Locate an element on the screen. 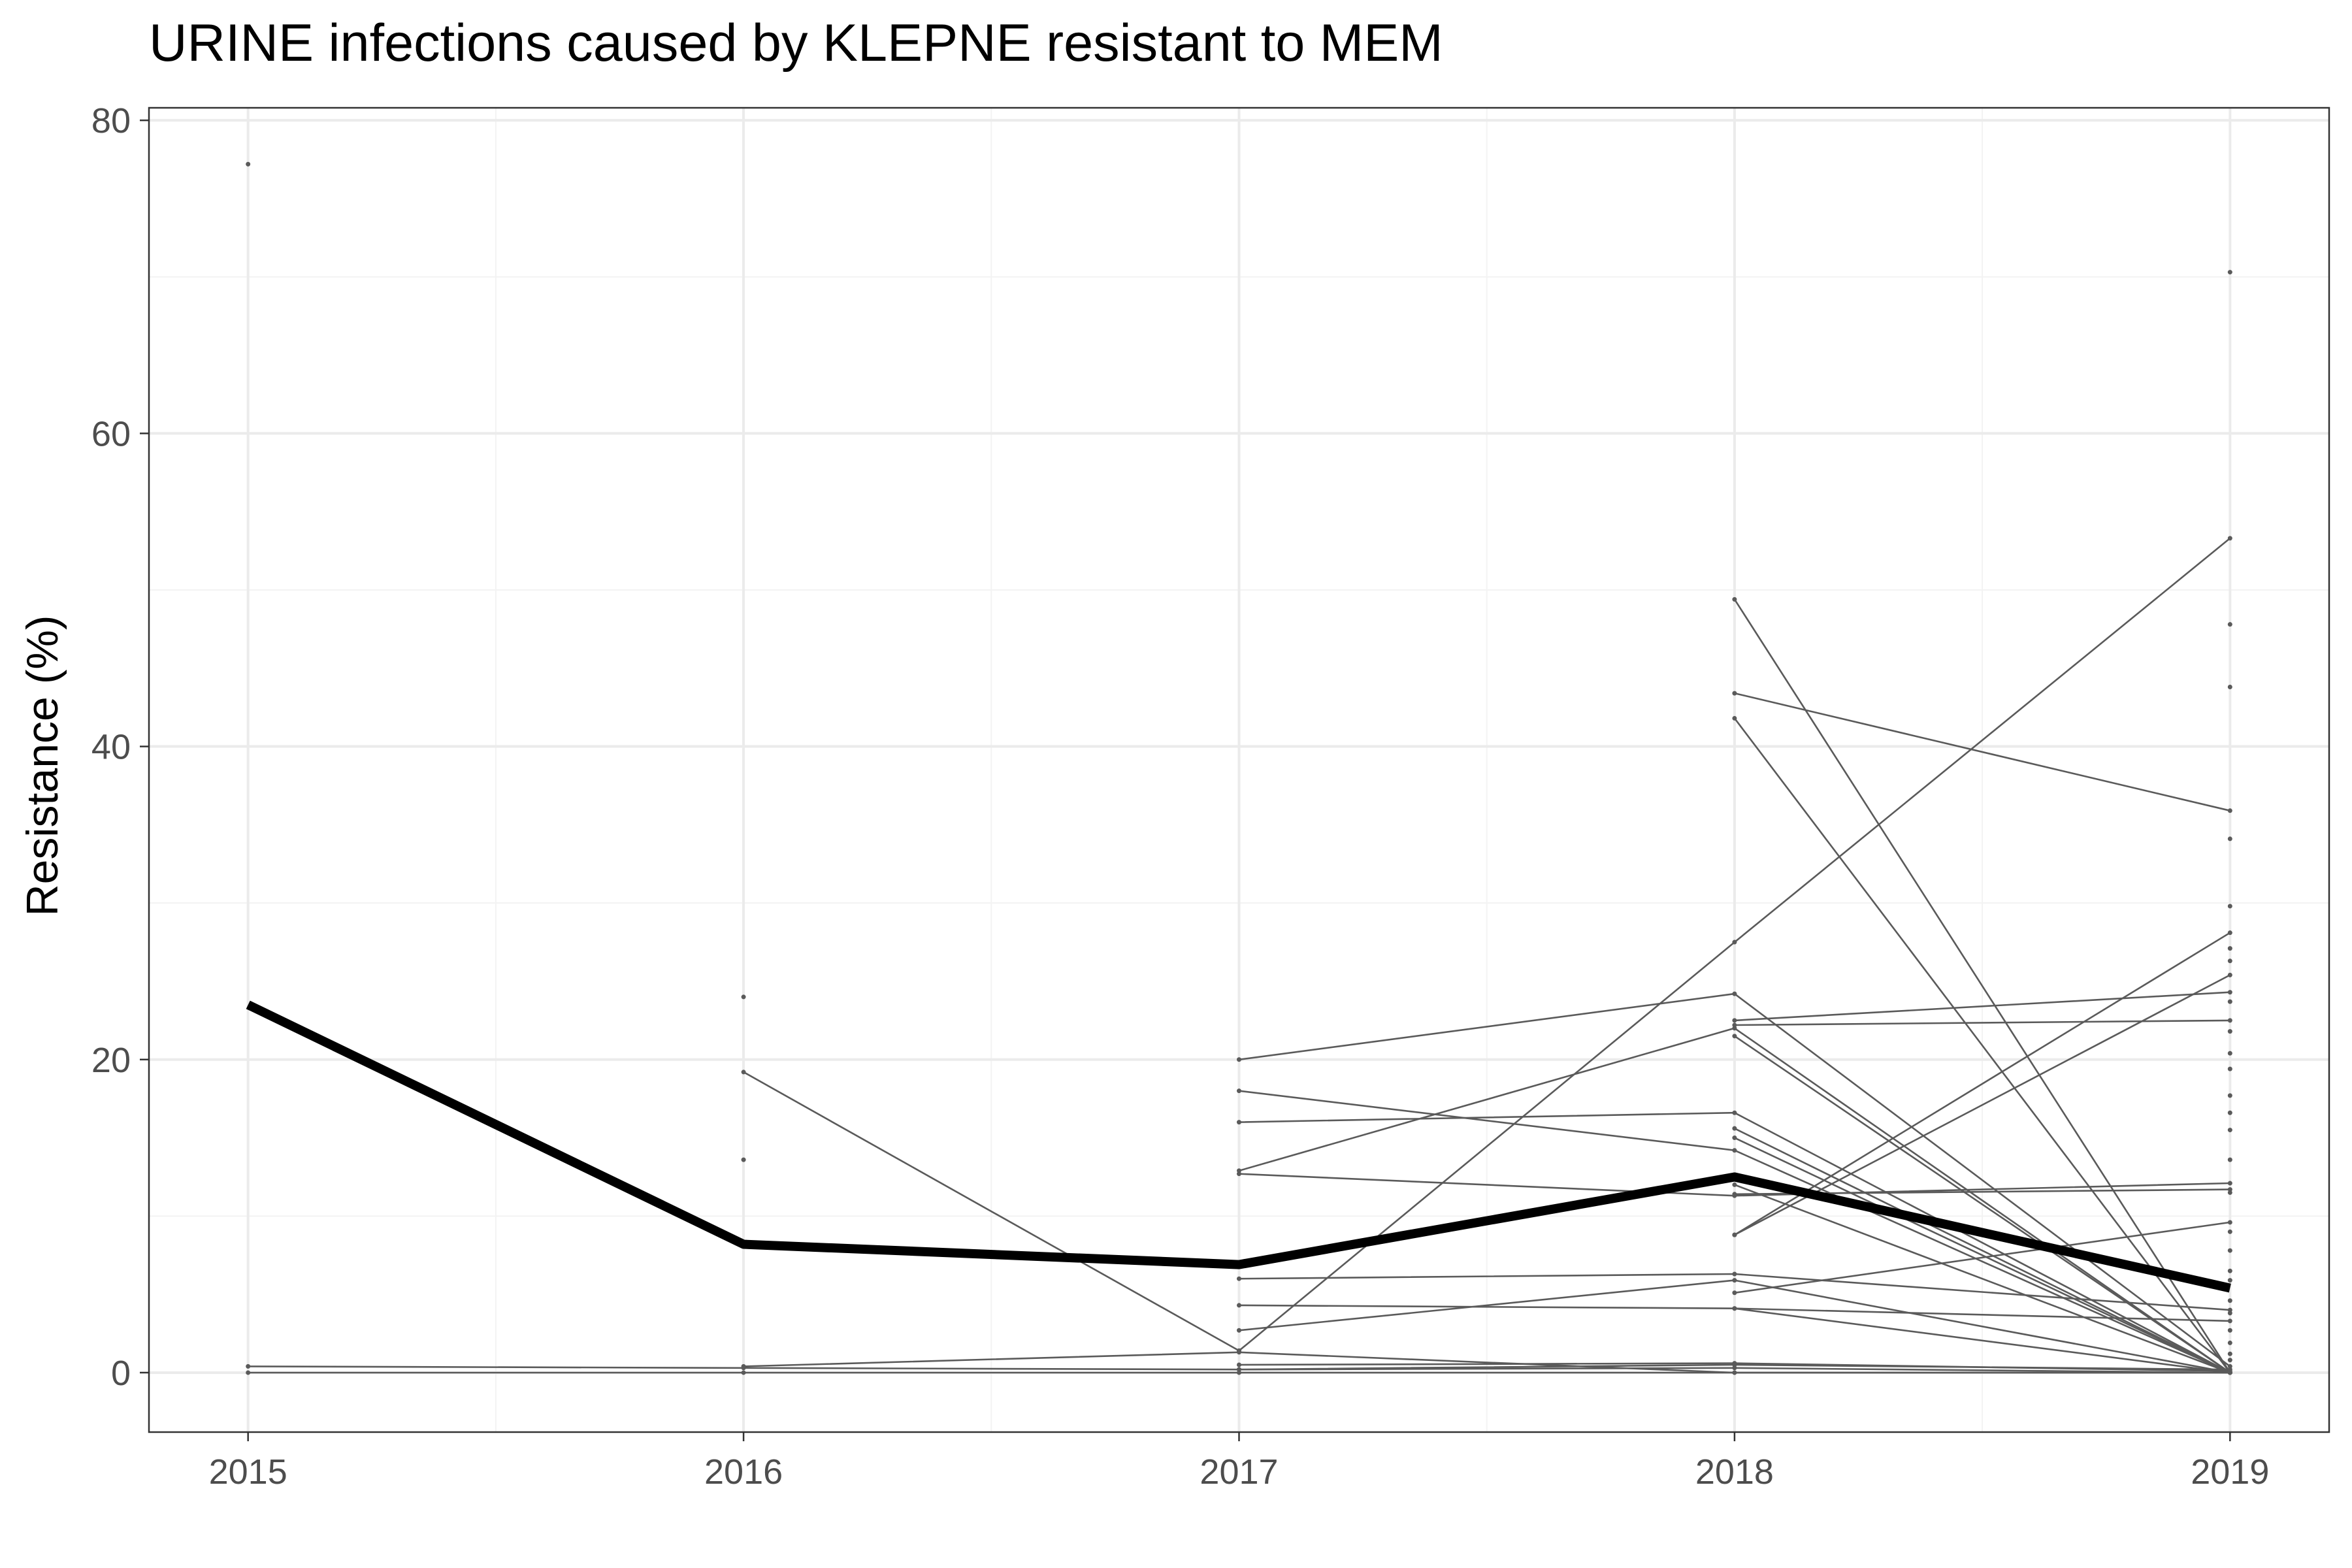 Image resolution: width=2352 pixels, height=1568 pixels. x-tick-label: 2018 is located at coordinates (1734, 1472).